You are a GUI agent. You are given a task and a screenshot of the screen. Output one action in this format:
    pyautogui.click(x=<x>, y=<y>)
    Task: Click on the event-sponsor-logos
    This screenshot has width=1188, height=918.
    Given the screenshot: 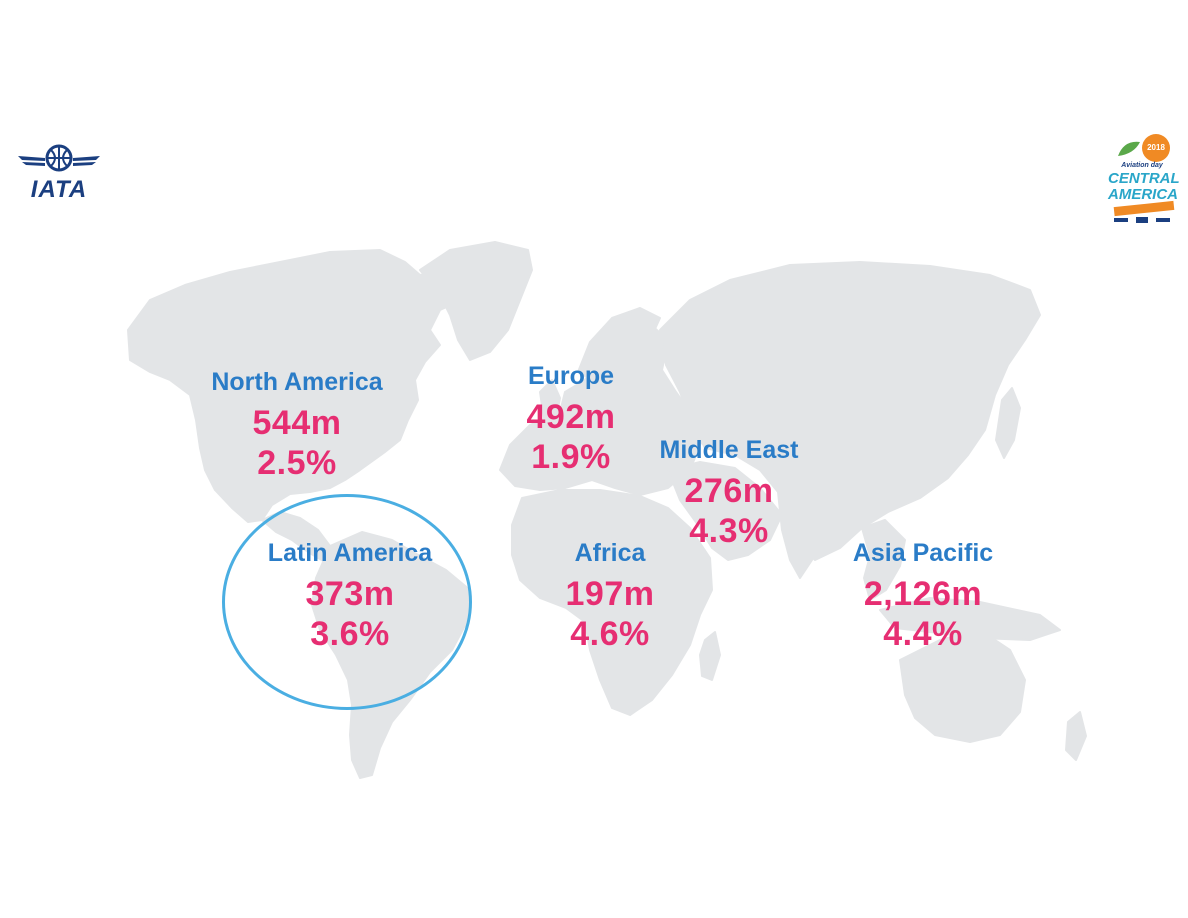 What is the action you would take?
    pyautogui.click(x=1143, y=220)
    